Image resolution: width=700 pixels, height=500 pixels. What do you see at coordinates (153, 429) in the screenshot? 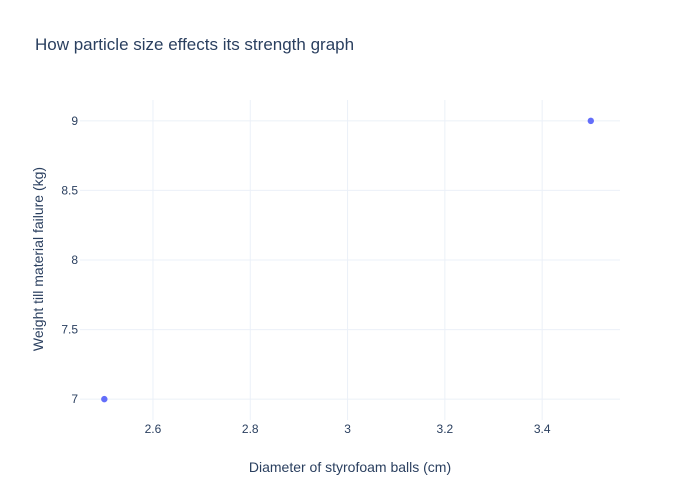
I see `x-tick-label: 2.6` at bounding box center [153, 429].